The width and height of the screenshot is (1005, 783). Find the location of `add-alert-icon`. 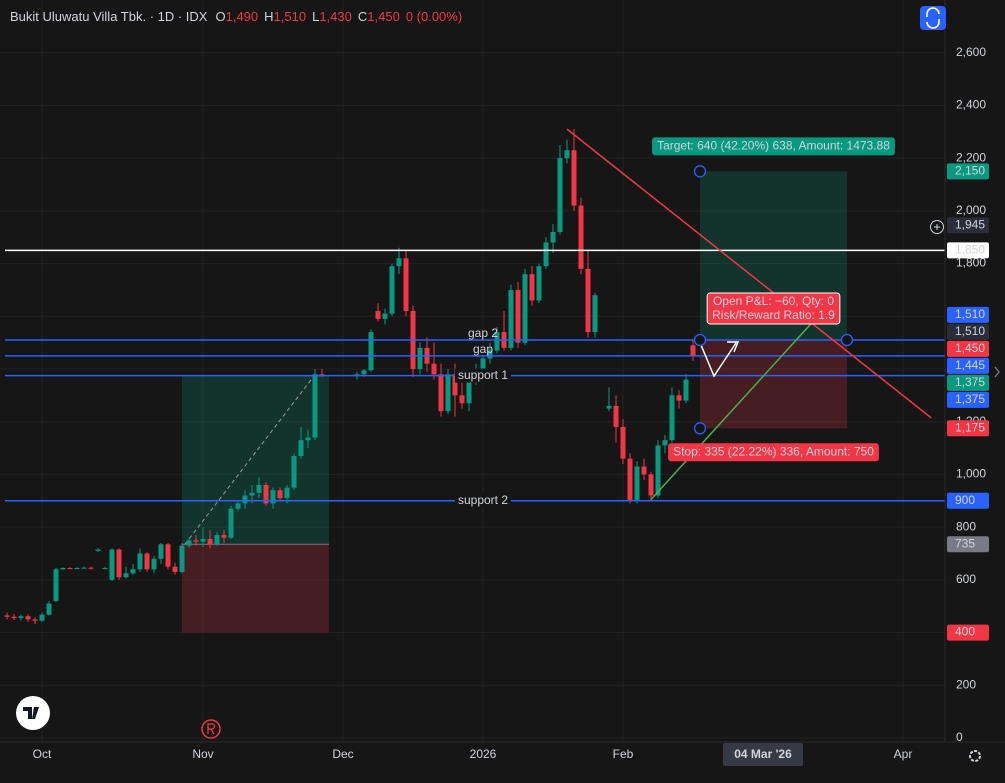

add-alert-icon is located at coordinates (937, 227).